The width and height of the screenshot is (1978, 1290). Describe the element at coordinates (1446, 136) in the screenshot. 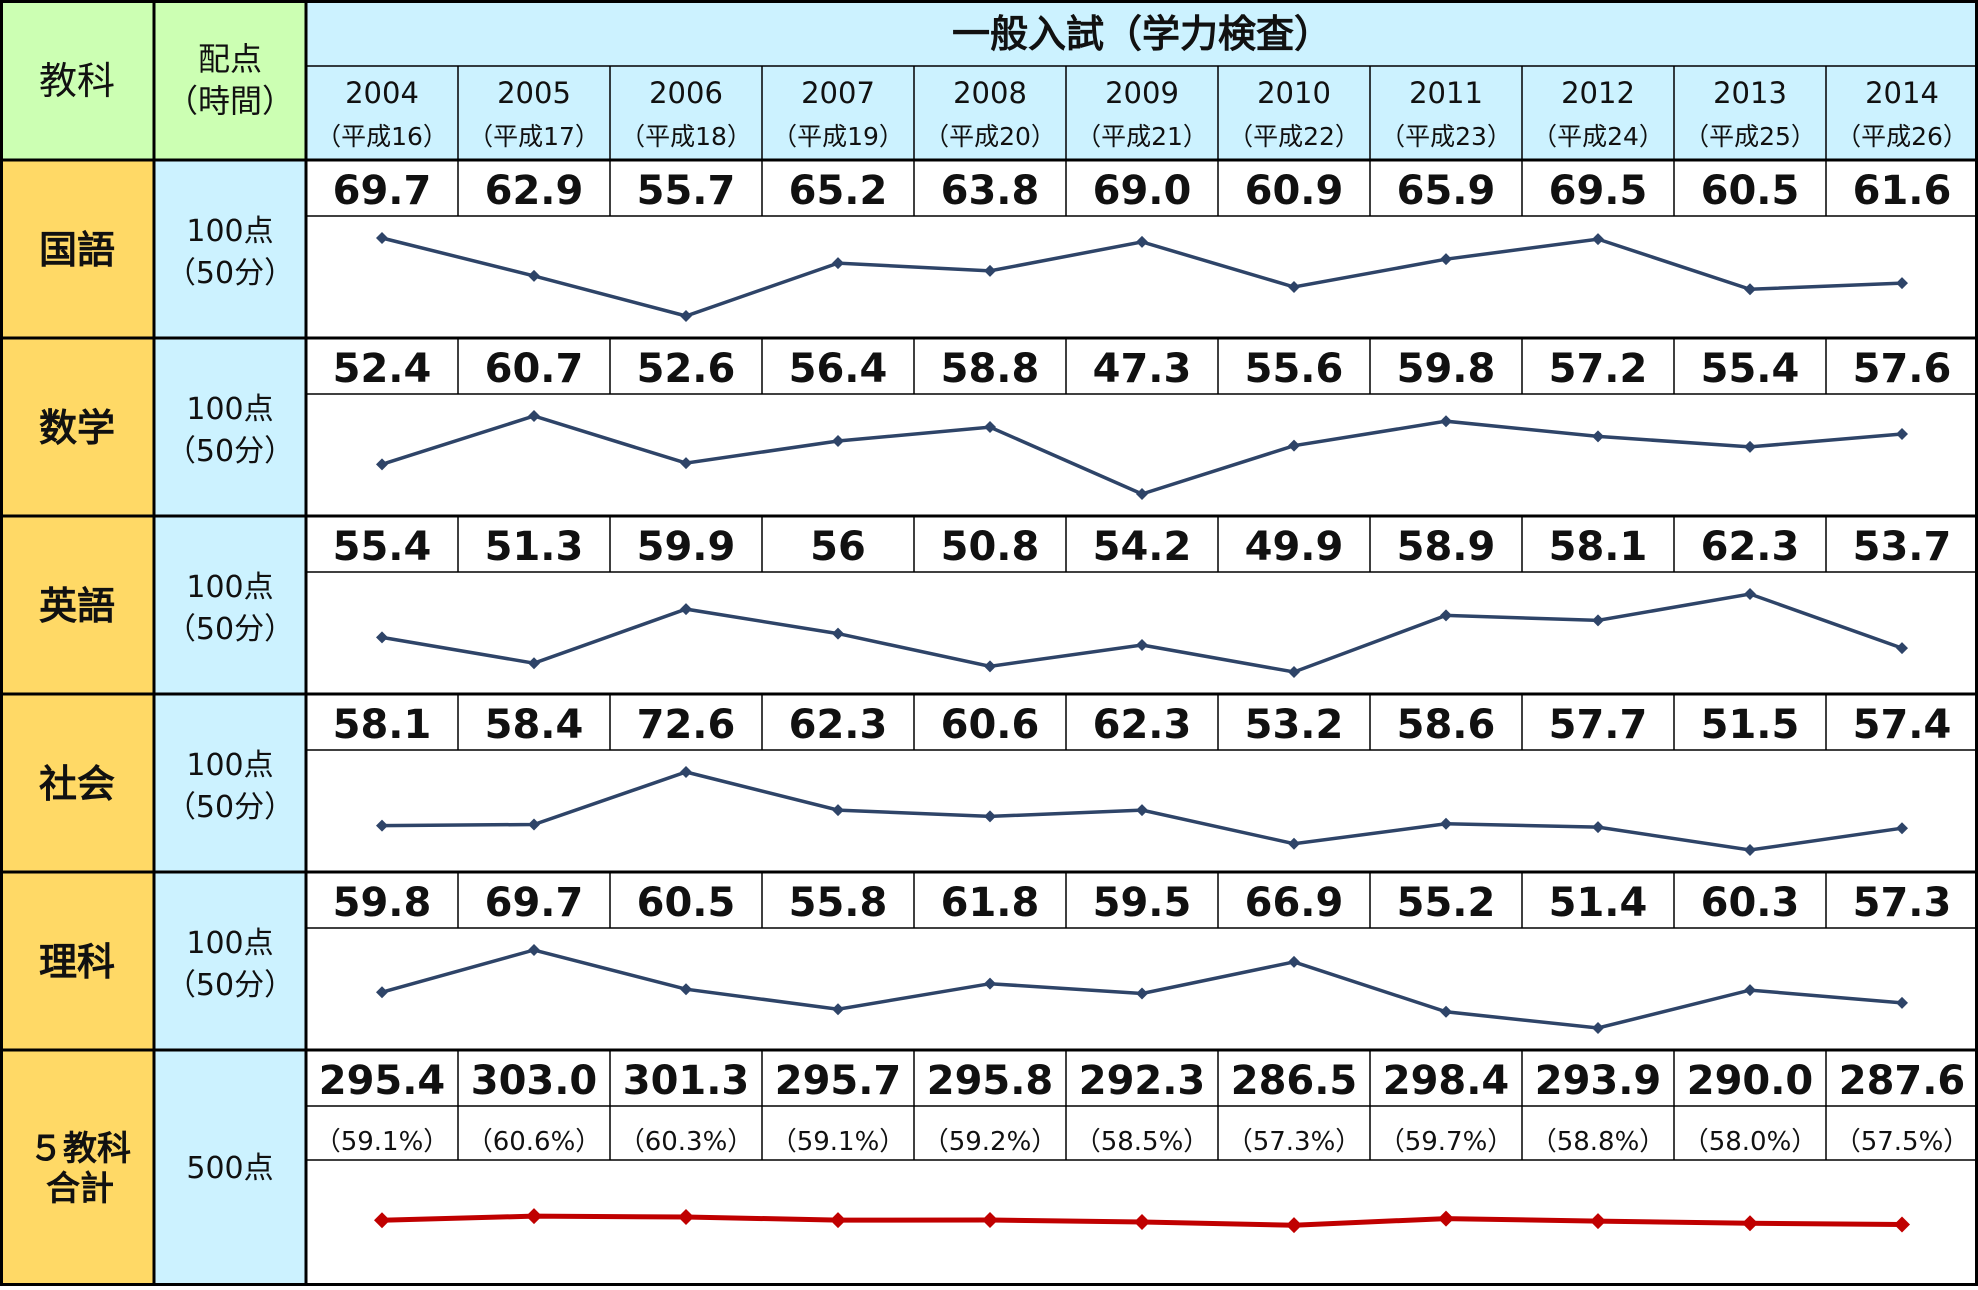

I see `era-label: （平成23）` at that location.